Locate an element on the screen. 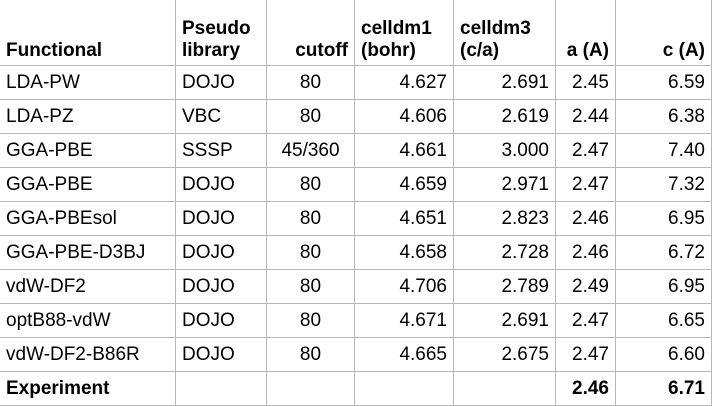 The height and width of the screenshot is (406, 712). cell-functional: GGA-PBEsol is located at coordinates (88, 218).